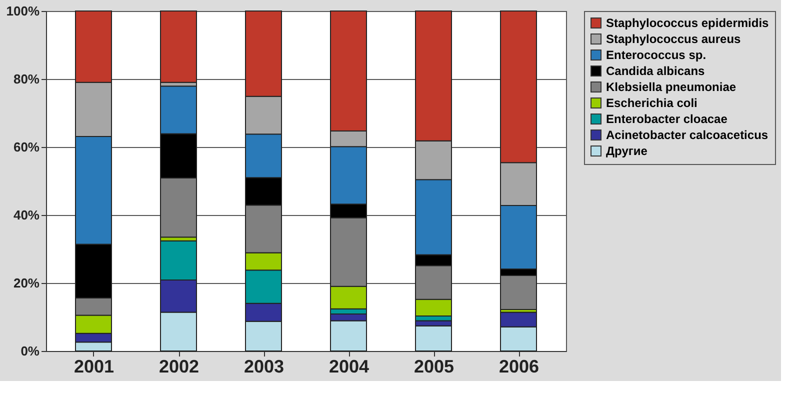 The width and height of the screenshot is (792, 406). Describe the element at coordinates (349, 366) in the screenshot. I see `x-tick-label: 2004` at that location.